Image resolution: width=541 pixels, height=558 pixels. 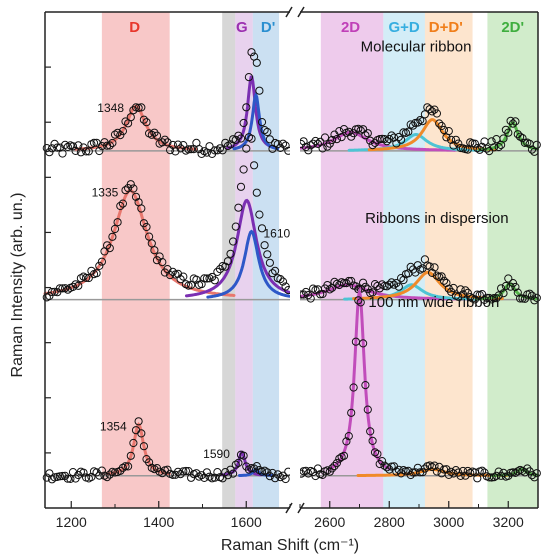 What do you see at coordinates (508, 522) in the screenshot?
I see `x-tick-label-6: 3200` at bounding box center [508, 522].